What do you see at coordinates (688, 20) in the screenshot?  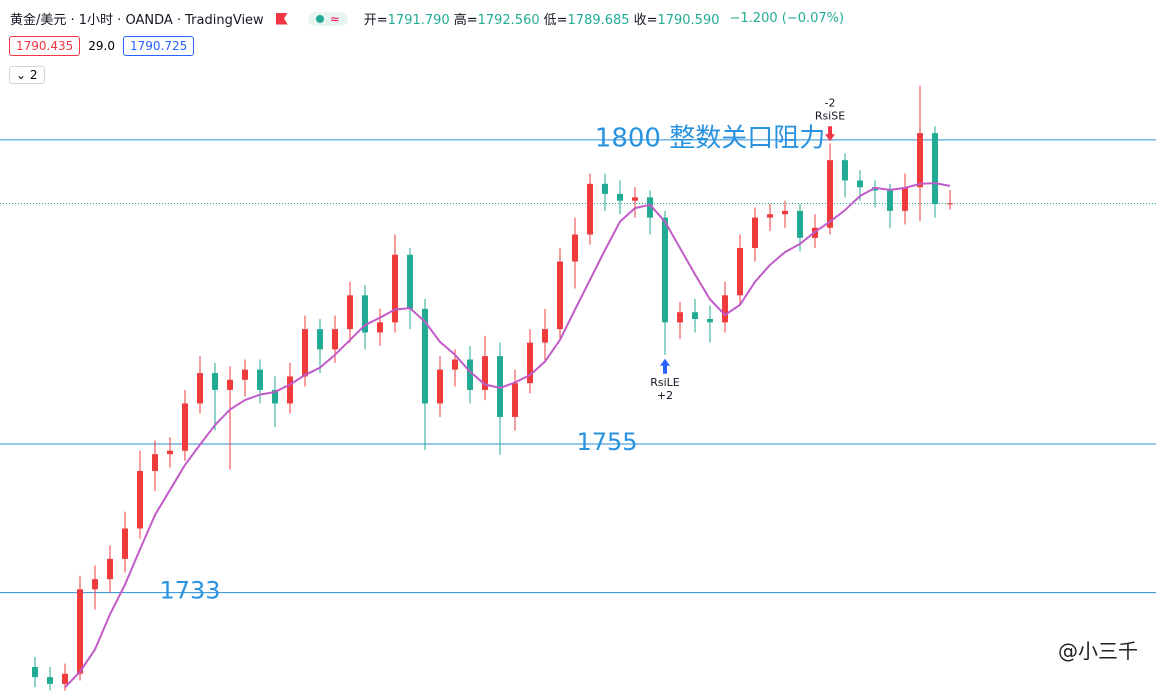 I see `ohlc-value: 1790.590` at bounding box center [688, 20].